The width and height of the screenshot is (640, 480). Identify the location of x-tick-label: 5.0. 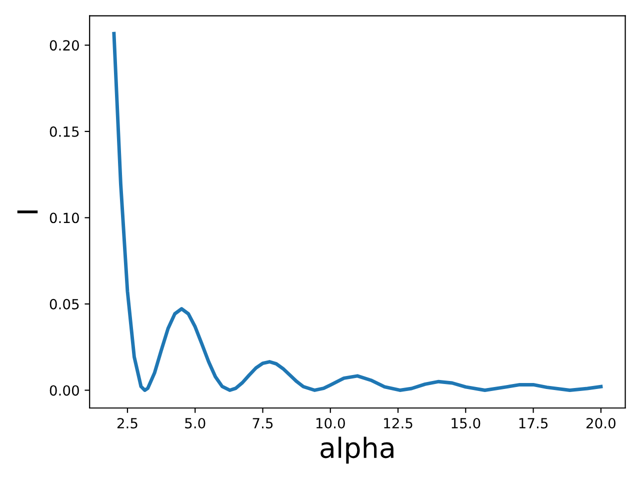
(195, 423).